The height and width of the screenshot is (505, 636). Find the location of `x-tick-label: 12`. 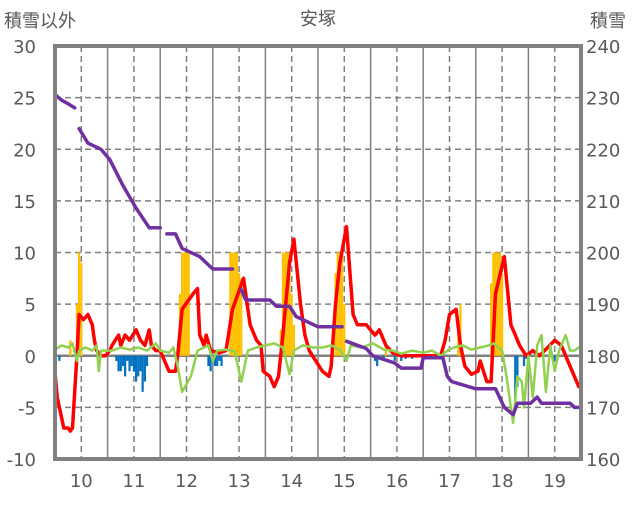

x-tick-label: 12 is located at coordinates (186, 481).